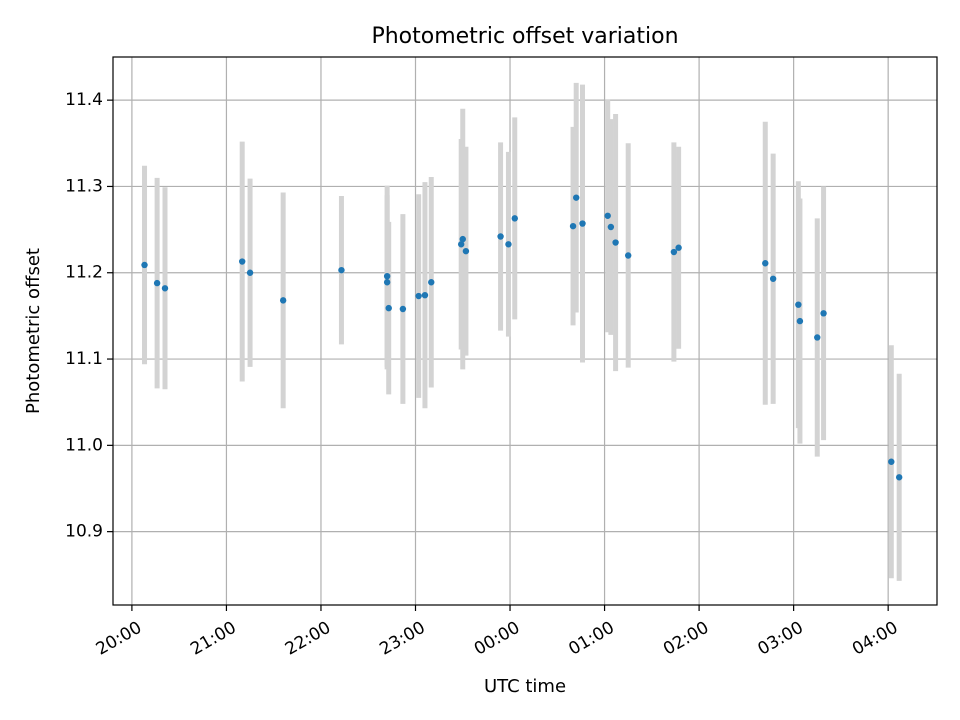  What do you see at coordinates (33, 331) in the screenshot?
I see `y-axis-label: Photometric offset` at bounding box center [33, 331].